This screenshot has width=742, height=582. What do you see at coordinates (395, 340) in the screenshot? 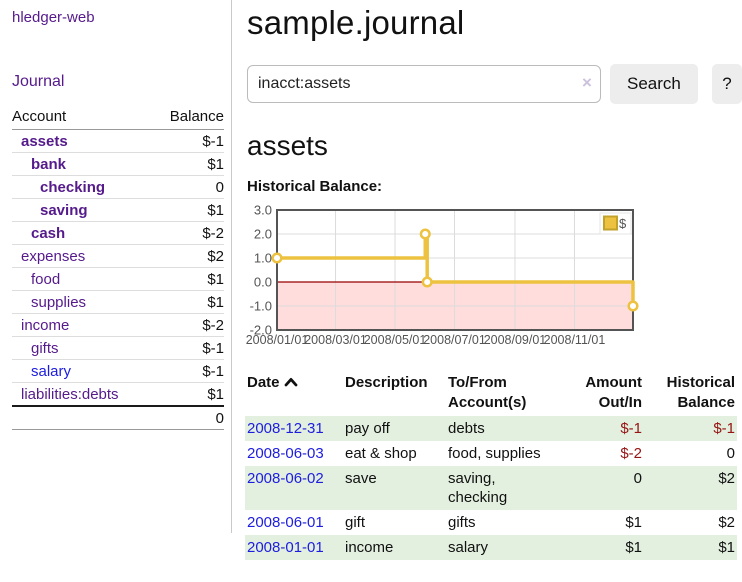
I see `x-tick-label: 2008/05/01` at bounding box center [395, 340].